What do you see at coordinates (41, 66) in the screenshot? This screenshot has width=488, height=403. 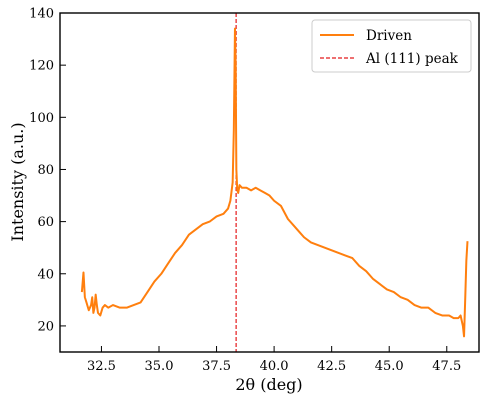 I see `y-tick-label: 120` at bounding box center [41, 66].